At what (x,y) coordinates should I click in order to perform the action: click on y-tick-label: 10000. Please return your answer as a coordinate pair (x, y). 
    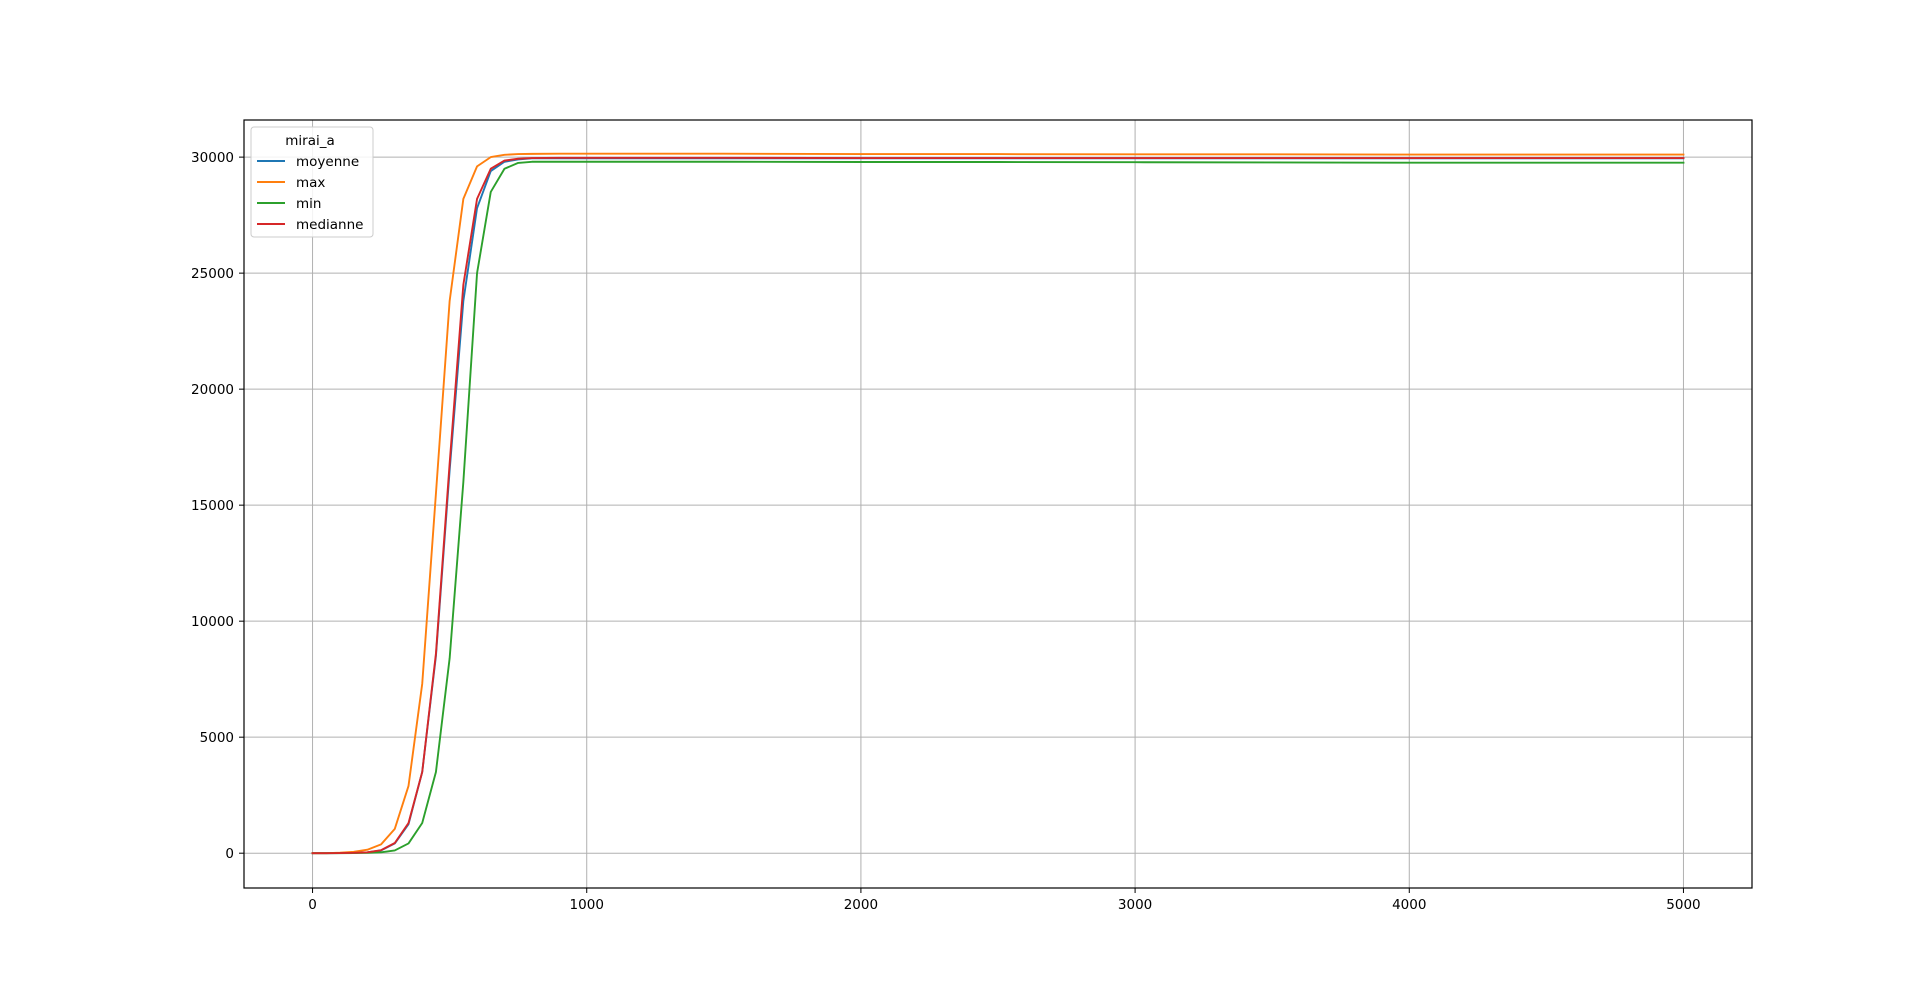
    Looking at the image, I should click on (212, 622).